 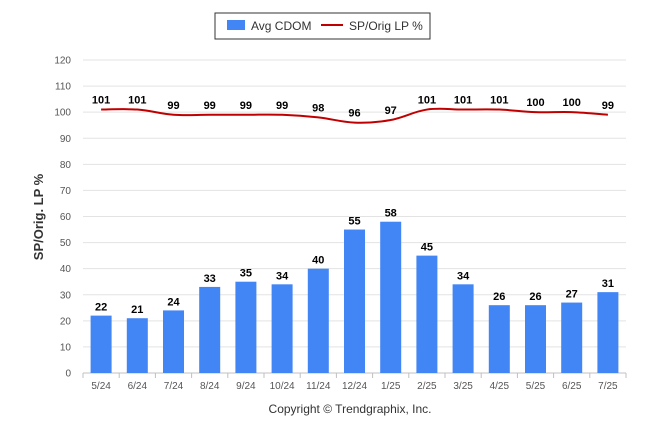 What do you see at coordinates (66, 139) in the screenshot?
I see `y-tick-label: 90` at bounding box center [66, 139].